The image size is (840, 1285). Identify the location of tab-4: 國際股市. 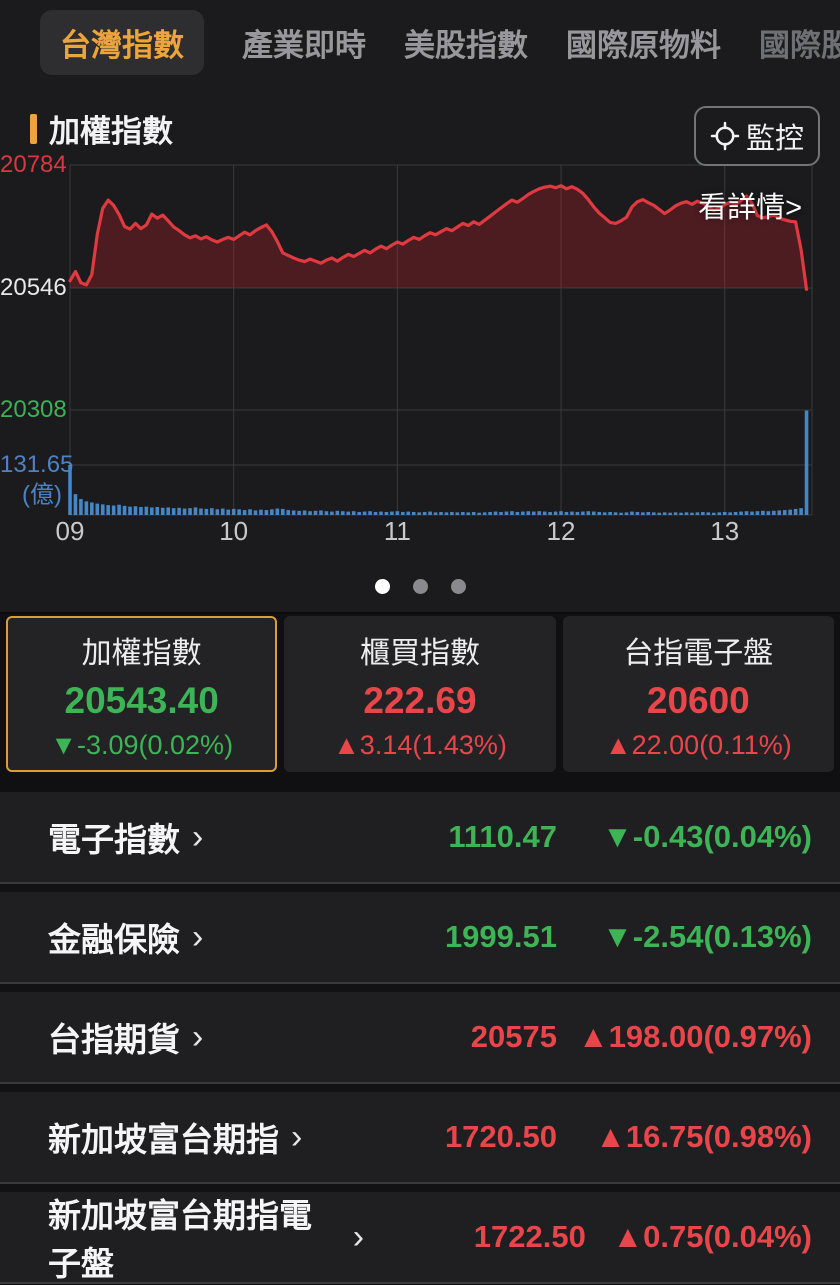
(799, 42).